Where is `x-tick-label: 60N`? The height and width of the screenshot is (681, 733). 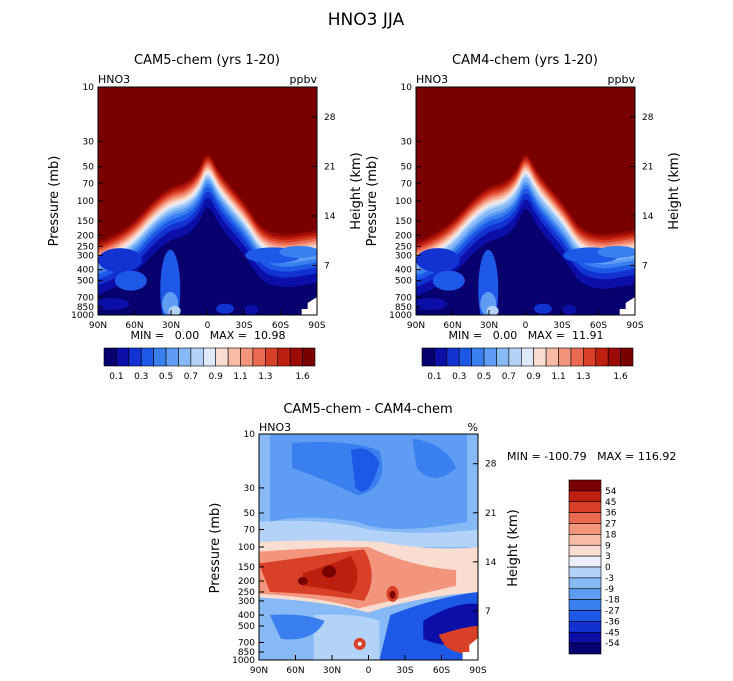 x-tick-label: 60N is located at coordinates (452, 326).